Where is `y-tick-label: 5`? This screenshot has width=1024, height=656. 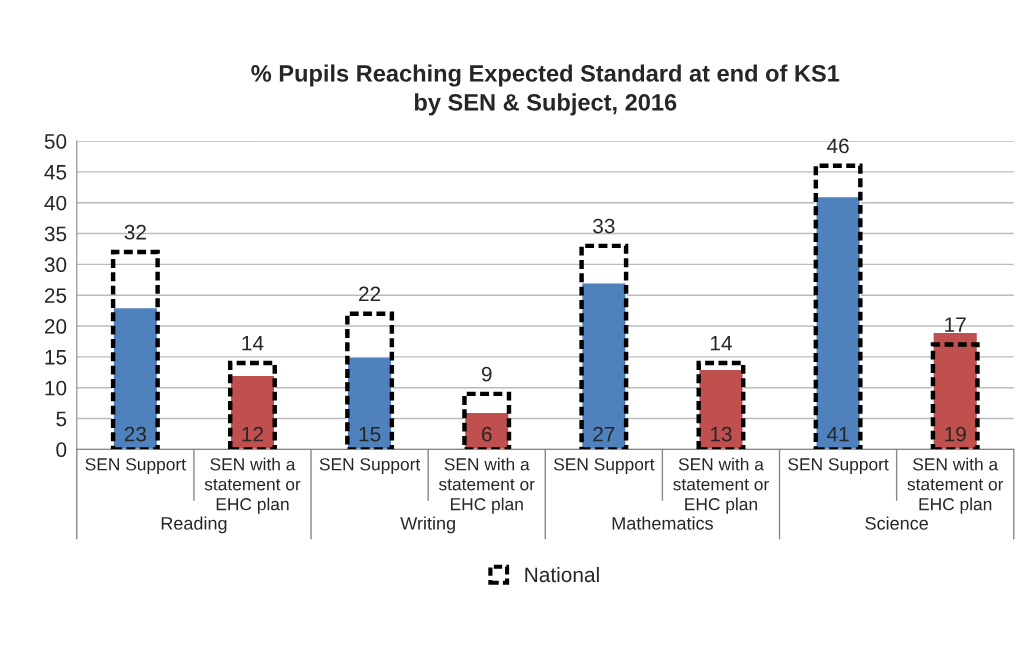
y-tick-label: 5 is located at coordinates (61, 419).